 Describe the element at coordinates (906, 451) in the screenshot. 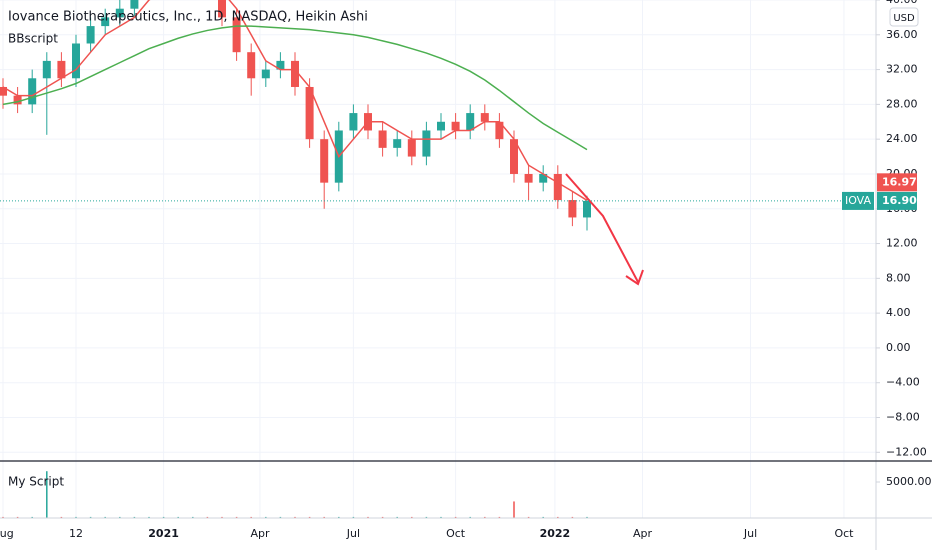

I see `y-tick-label: −12.00` at that location.